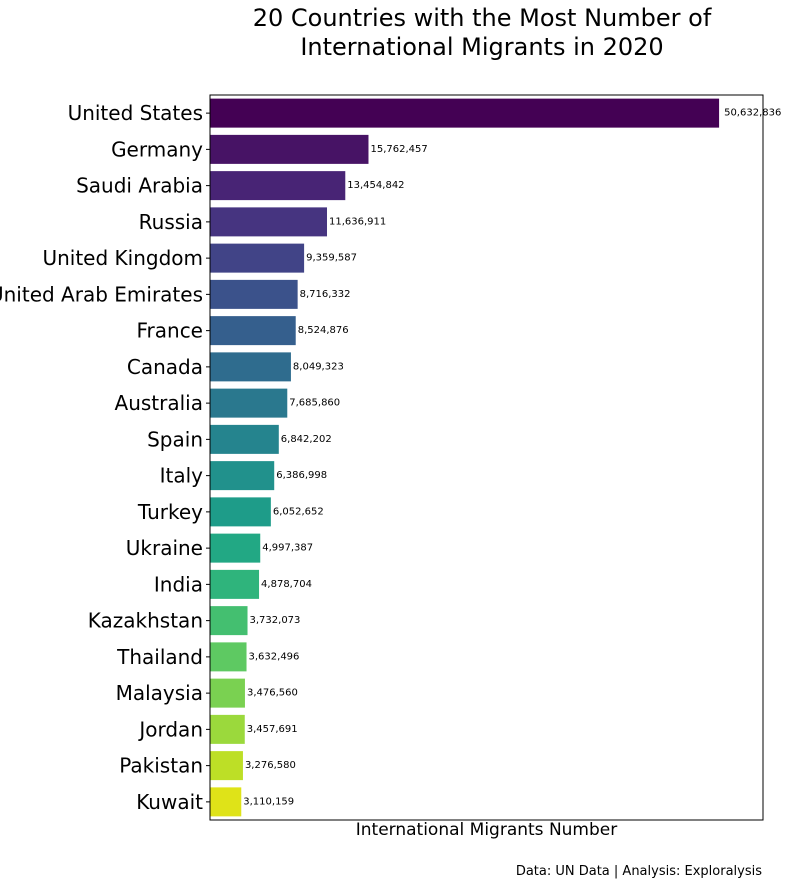 Image resolution: width=800 pixels, height=885 pixels. What do you see at coordinates (208, 457) in the screenshot?
I see `y-tick-group` at bounding box center [208, 457].